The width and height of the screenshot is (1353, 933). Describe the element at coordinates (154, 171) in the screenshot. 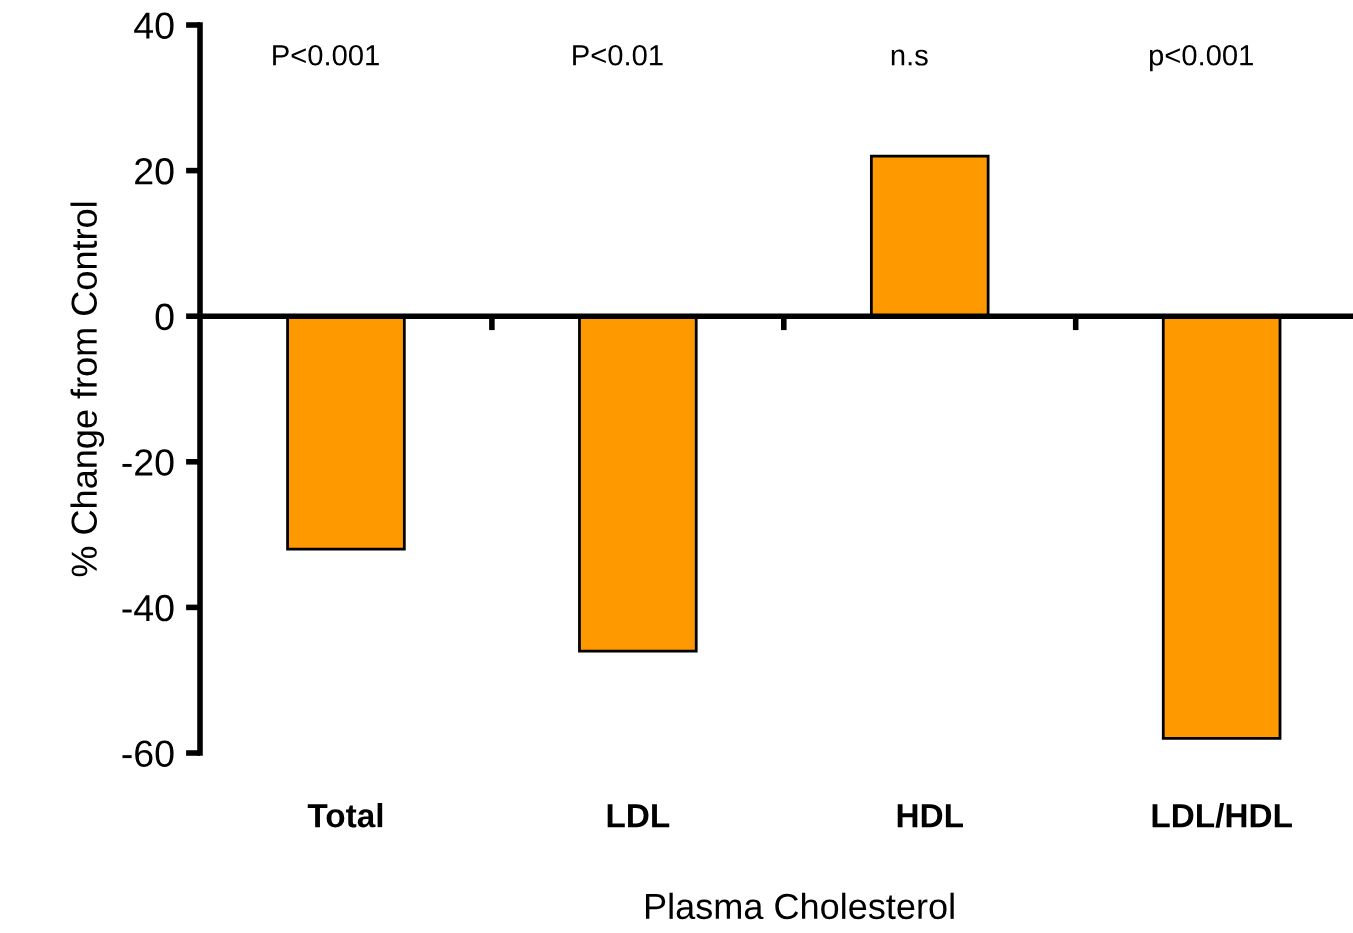

I see `y-tick-label: 20` at that location.